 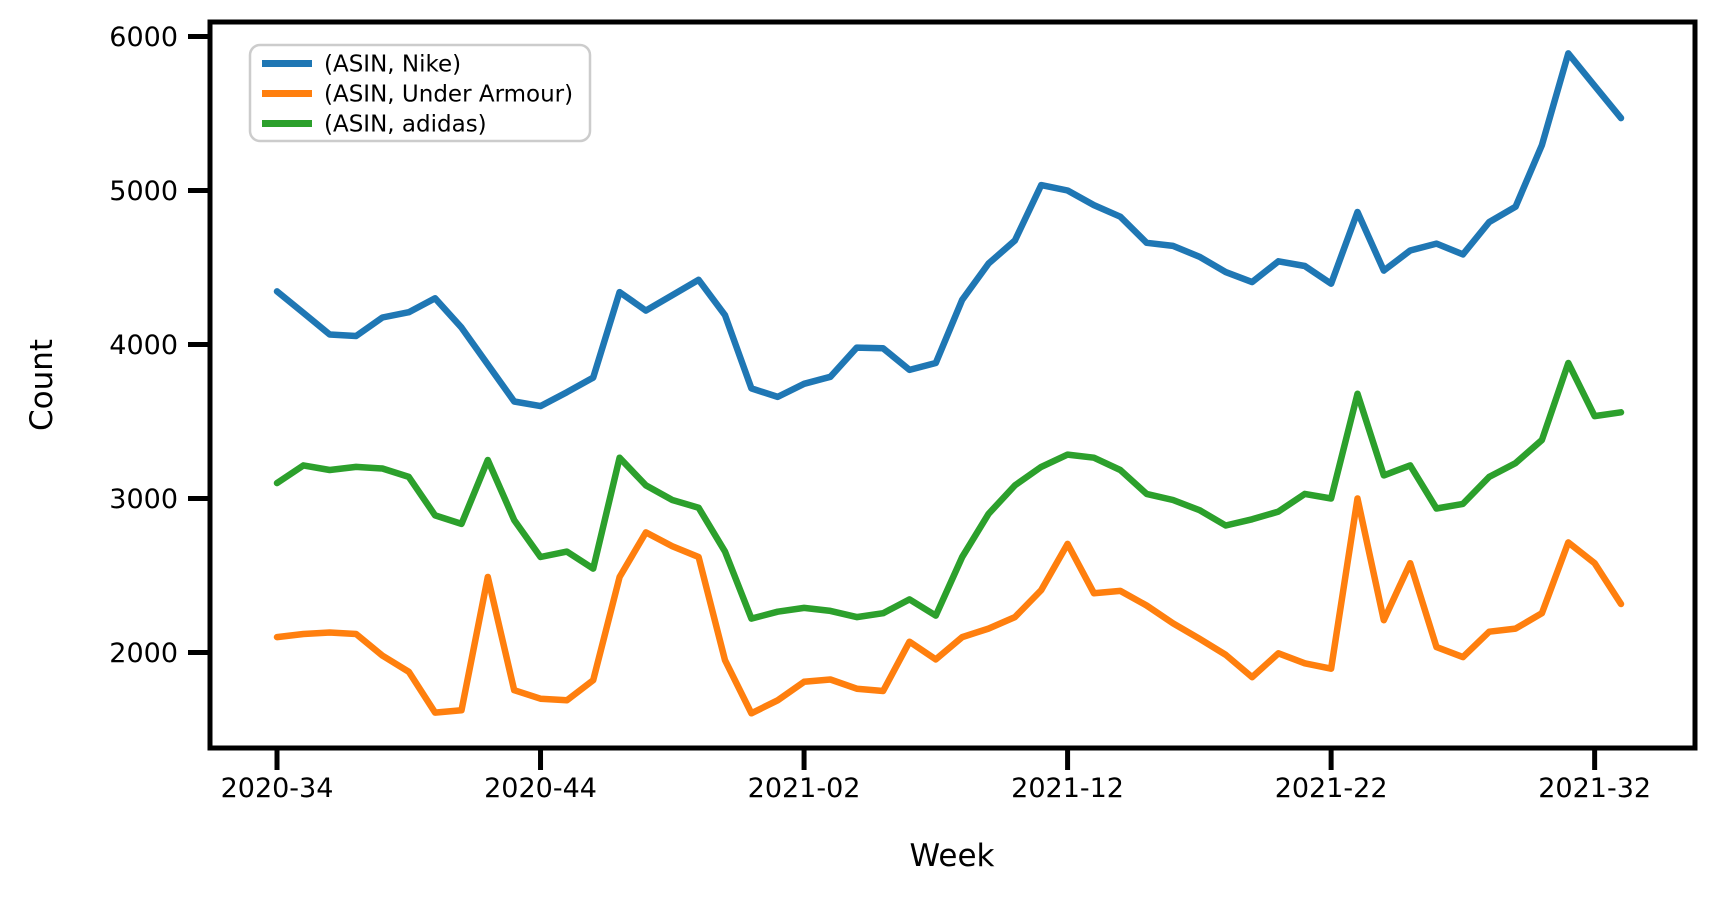 What do you see at coordinates (392, 65) in the screenshot?
I see `legend-entry-label: (ASIN, Nike)` at bounding box center [392, 65].